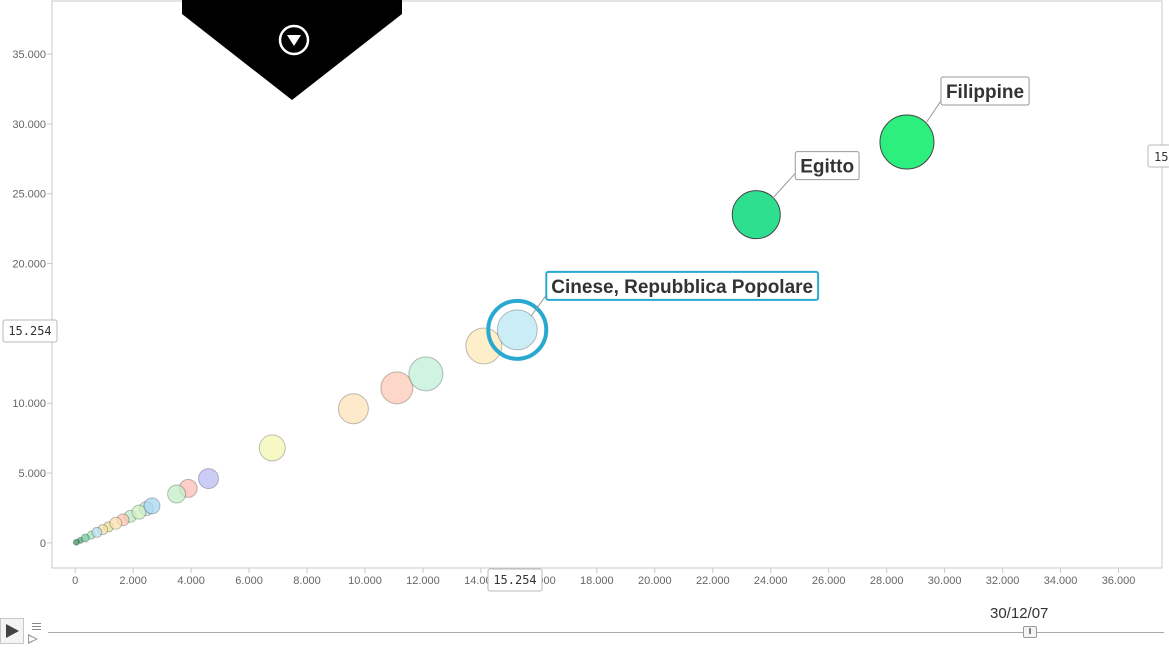 Image resolution: width=1169 pixels, height=657 pixels. Describe the element at coordinates (1030, 632) in the screenshot. I see `timeline-handle: ‖` at that location.